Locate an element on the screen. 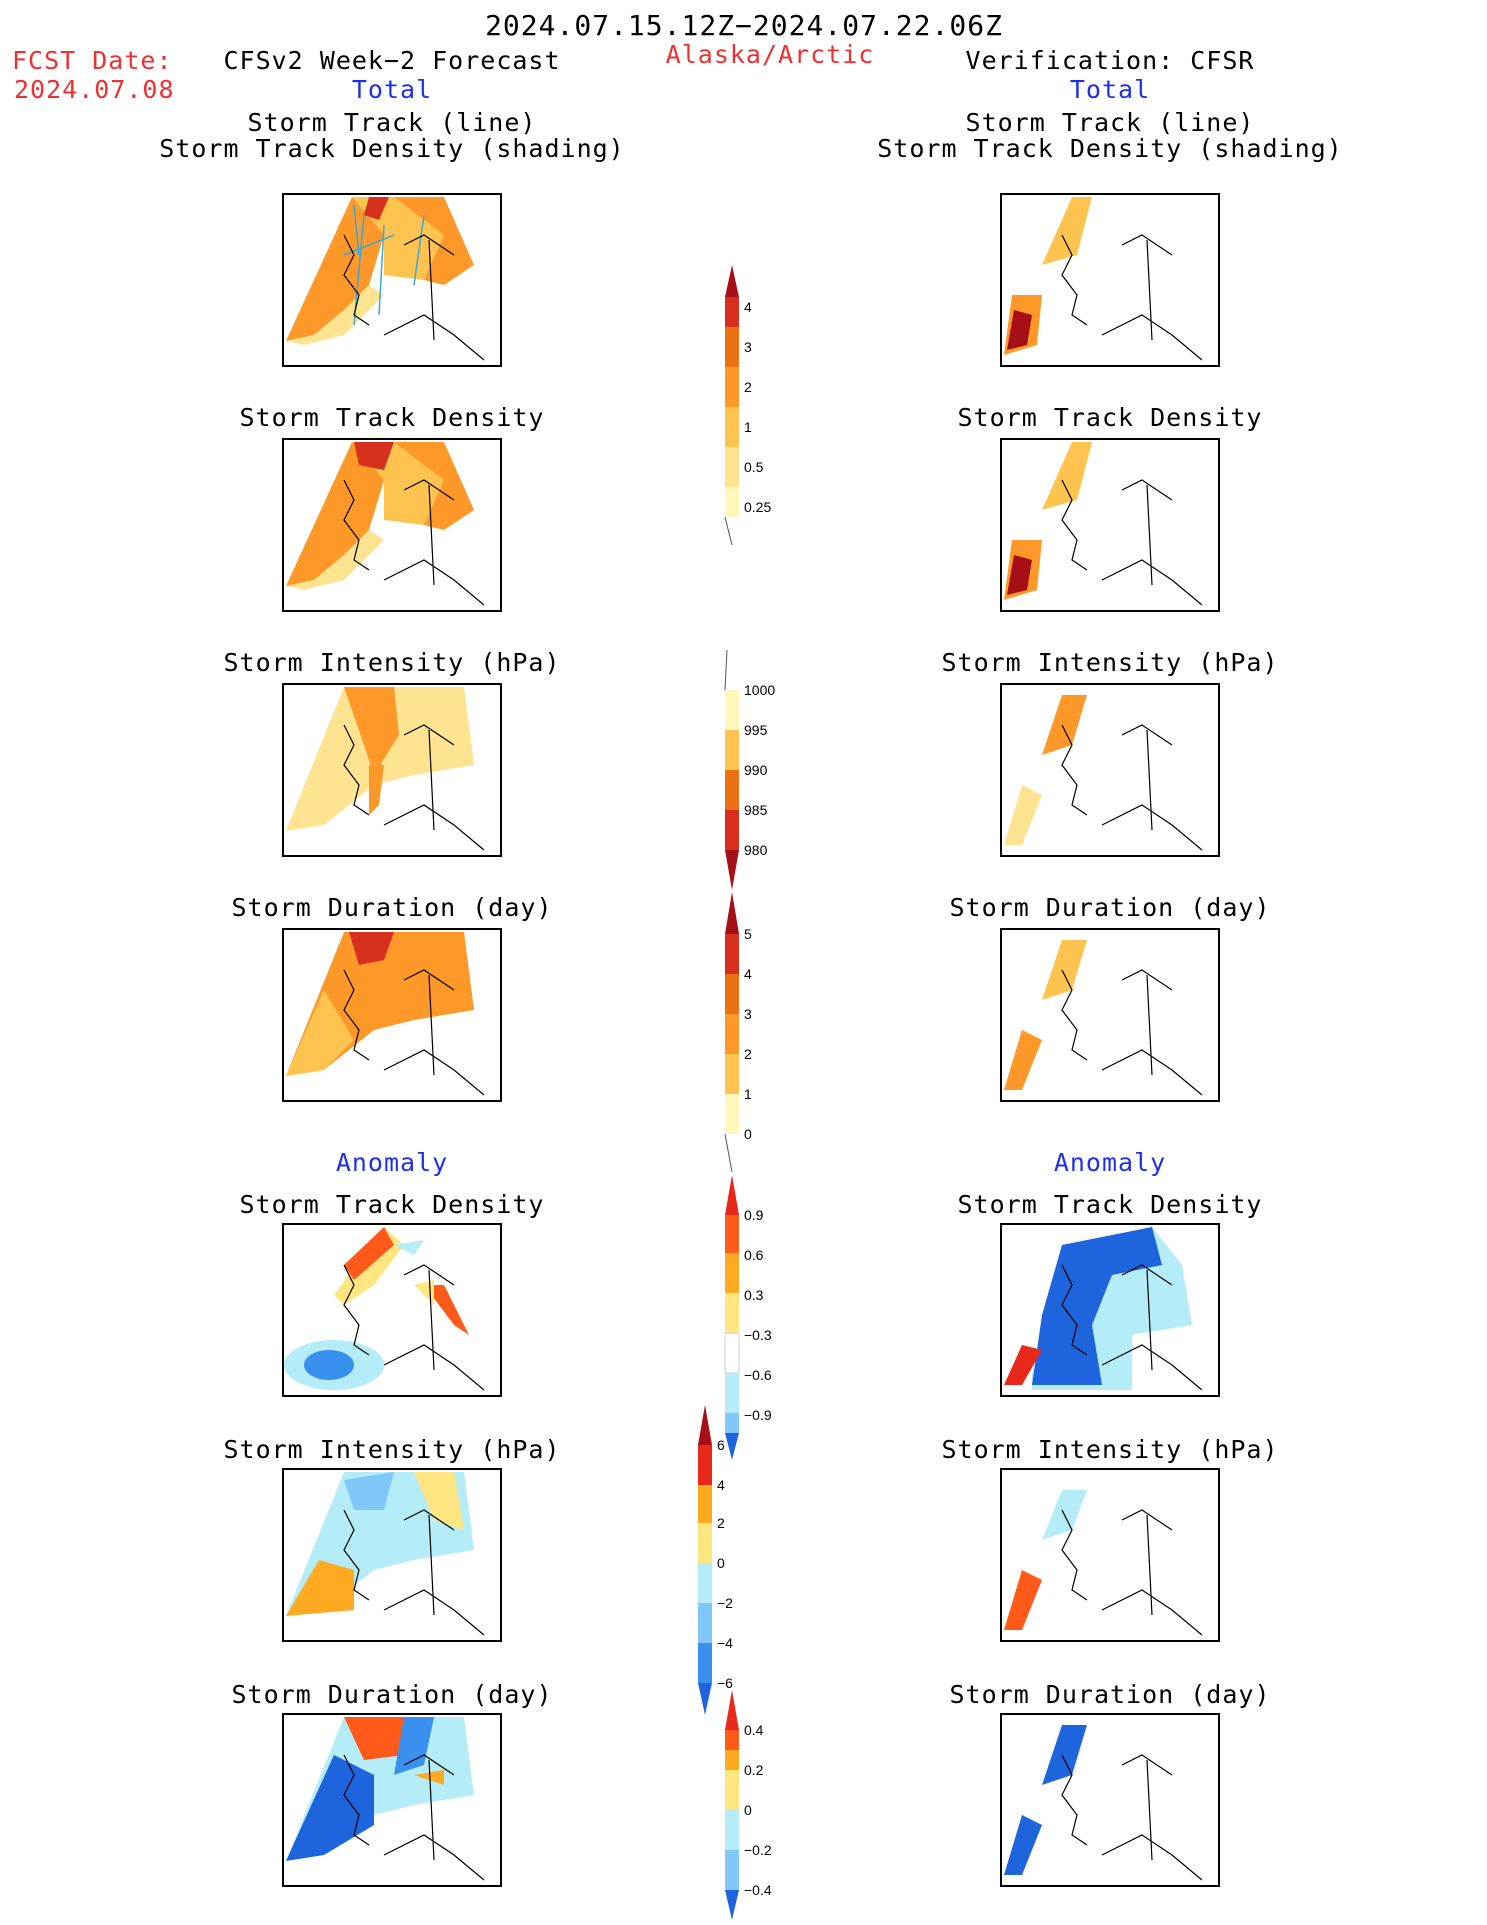 The width and height of the screenshot is (1487, 1925). colorbar-density-anomaly-label: −0.6 is located at coordinates (758, 1375).